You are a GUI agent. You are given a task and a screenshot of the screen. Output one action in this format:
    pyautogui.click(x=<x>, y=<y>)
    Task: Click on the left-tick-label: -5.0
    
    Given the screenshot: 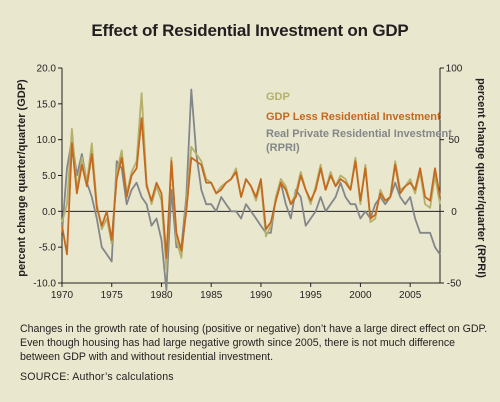 What is the action you would take?
    pyautogui.click(x=48, y=248)
    